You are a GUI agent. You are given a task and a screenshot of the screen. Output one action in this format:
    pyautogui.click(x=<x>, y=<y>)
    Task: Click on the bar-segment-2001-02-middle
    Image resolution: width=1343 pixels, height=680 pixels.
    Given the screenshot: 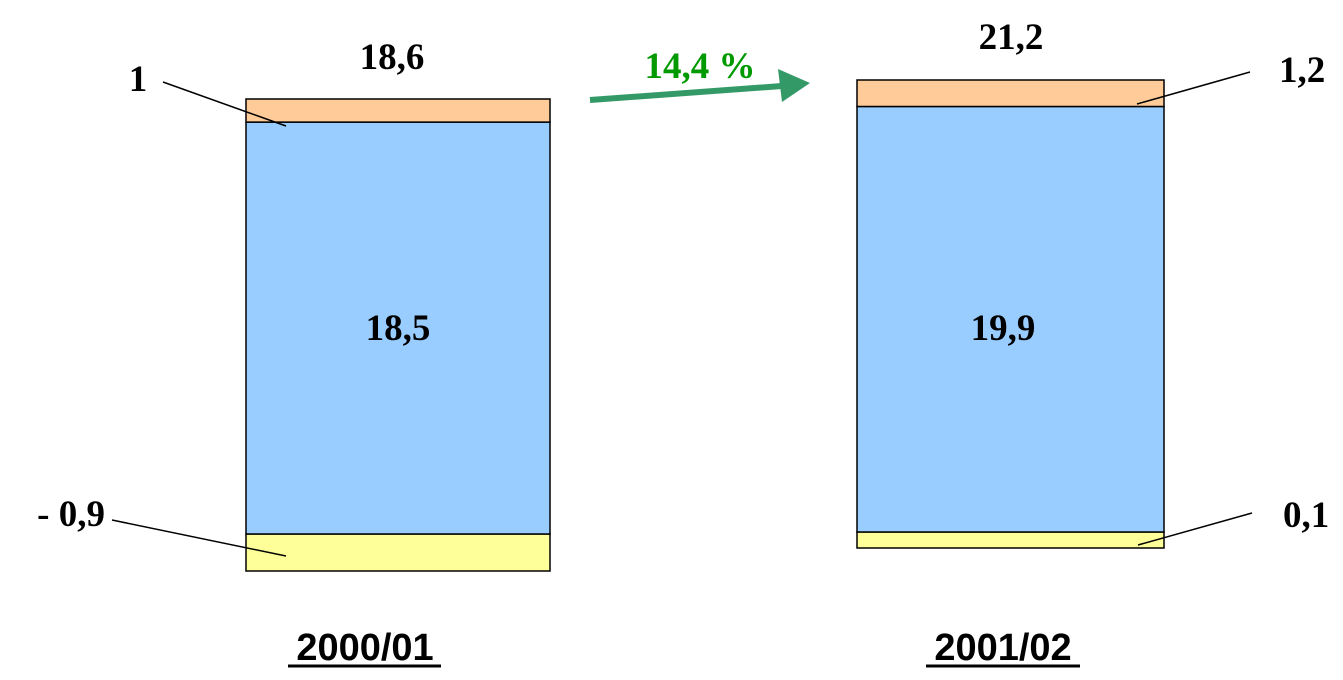 What is the action you would take?
    pyautogui.click(x=1010, y=319)
    